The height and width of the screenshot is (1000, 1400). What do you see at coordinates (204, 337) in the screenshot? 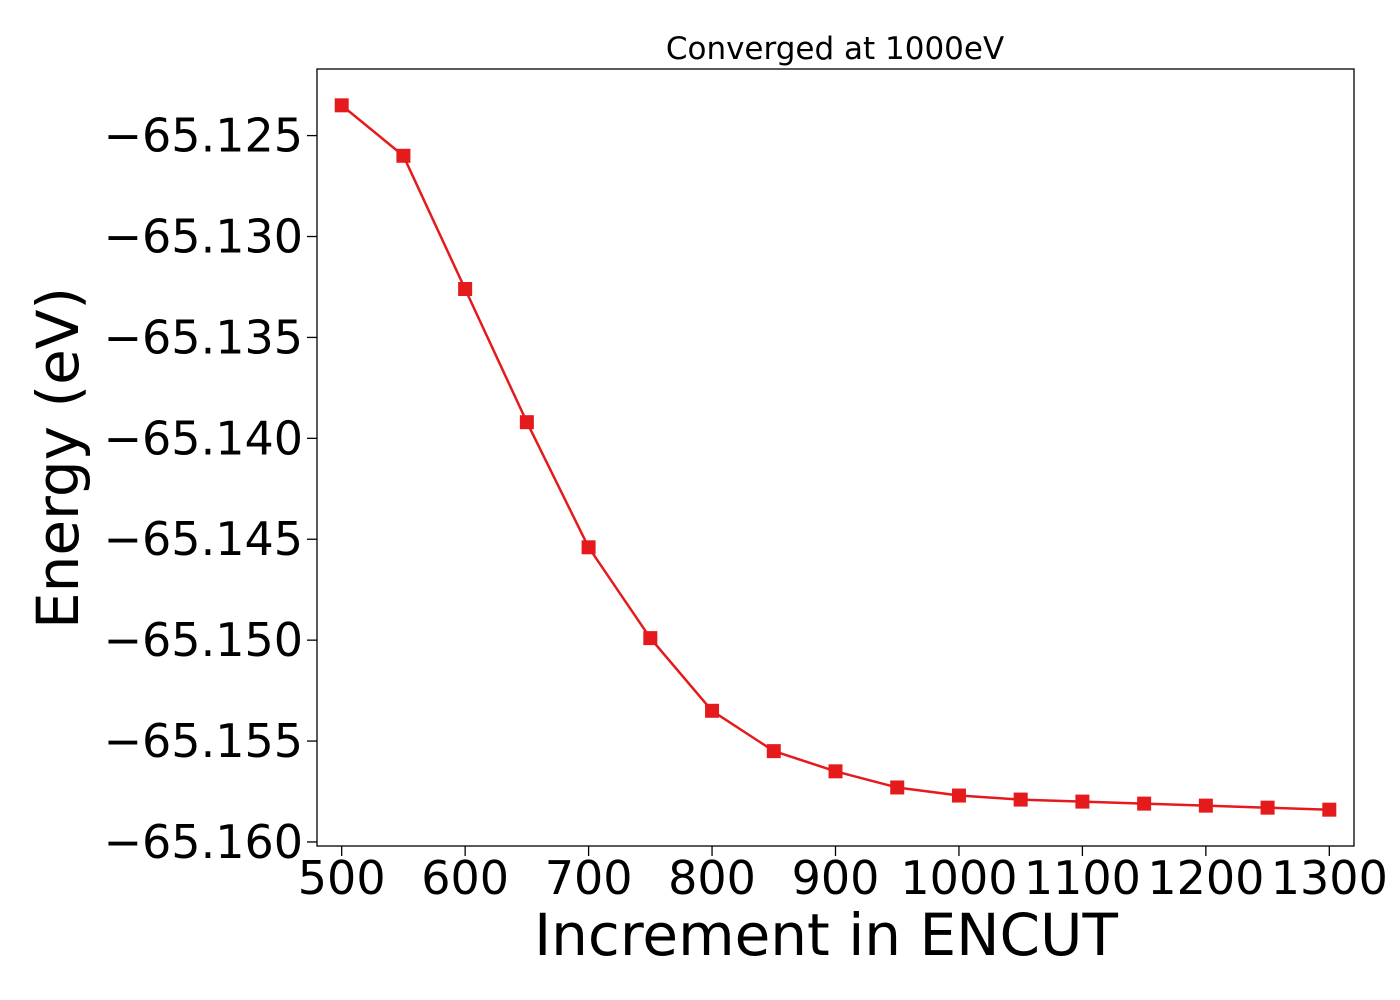
I see `y-tick-label: −65.135` at bounding box center [204, 337].